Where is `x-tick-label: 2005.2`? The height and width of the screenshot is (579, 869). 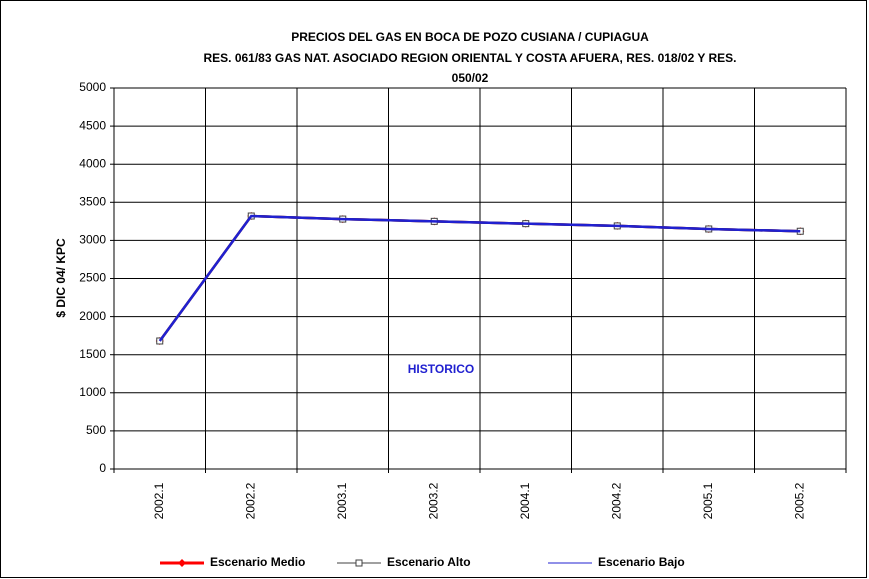
x-tick-label: 2005.2 is located at coordinates (799, 500).